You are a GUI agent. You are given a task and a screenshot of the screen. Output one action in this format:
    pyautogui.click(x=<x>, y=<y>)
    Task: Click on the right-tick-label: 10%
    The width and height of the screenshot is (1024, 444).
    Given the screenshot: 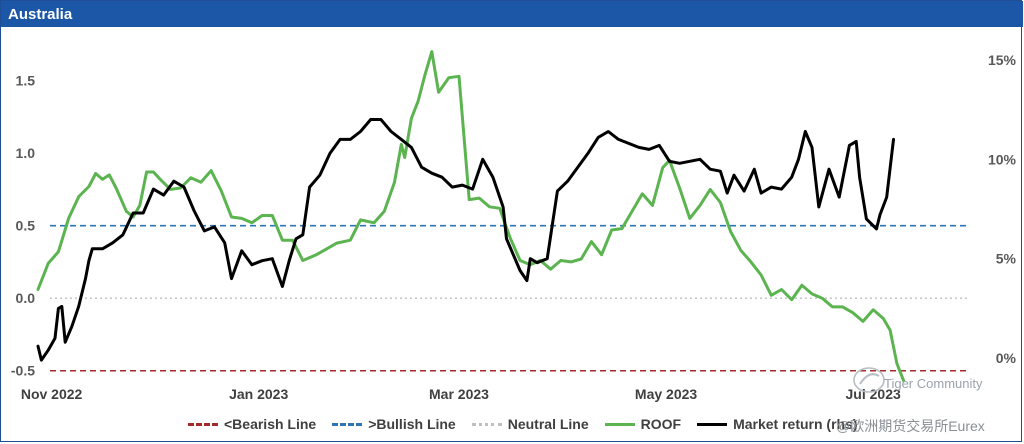 What is the action you would take?
    pyautogui.click(x=1002, y=159)
    